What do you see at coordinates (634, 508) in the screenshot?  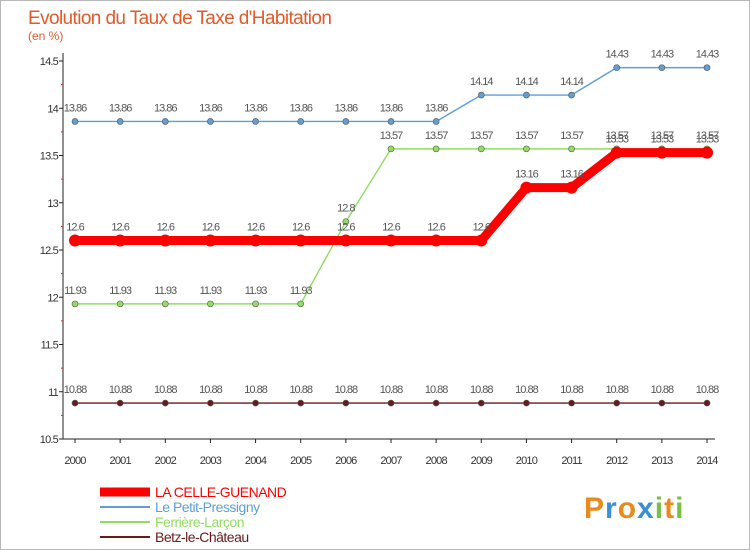 I see `brand-logo: Proxiti` at bounding box center [634, 508].